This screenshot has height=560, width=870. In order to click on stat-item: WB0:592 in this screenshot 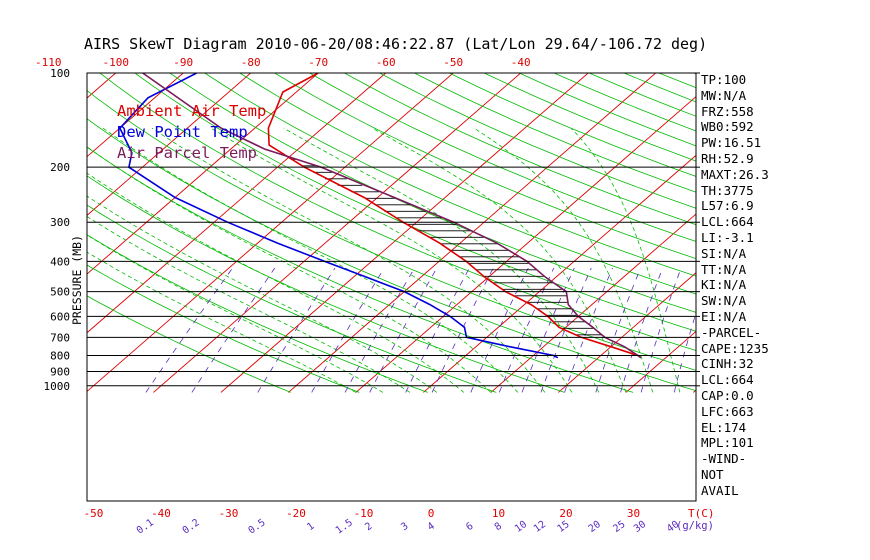, I will do `click(727, 127)`.